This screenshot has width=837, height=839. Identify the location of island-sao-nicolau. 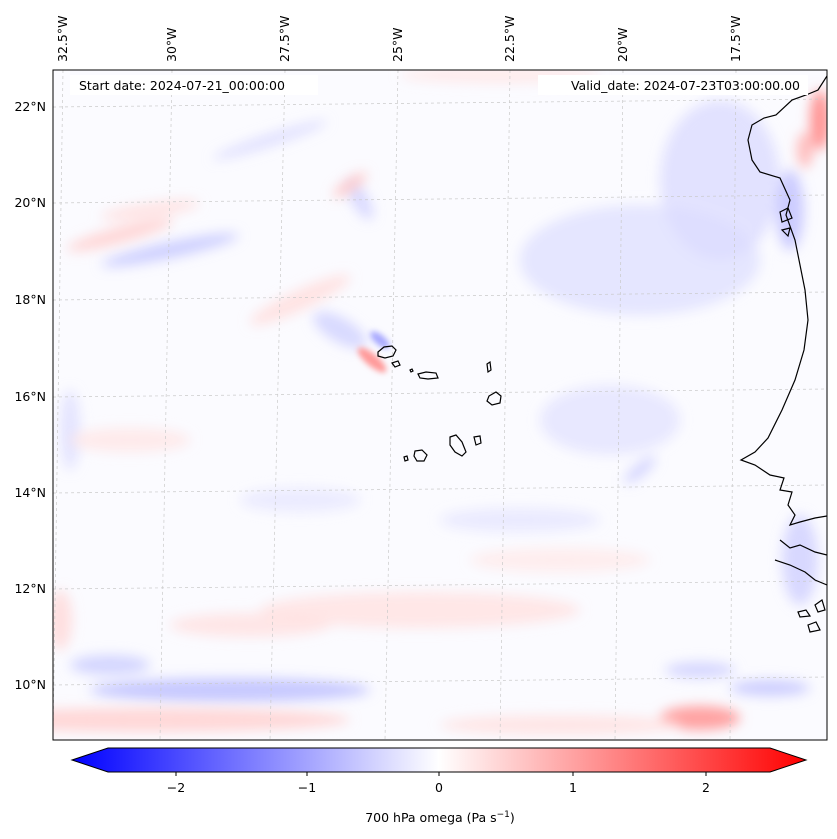
(428, 375).